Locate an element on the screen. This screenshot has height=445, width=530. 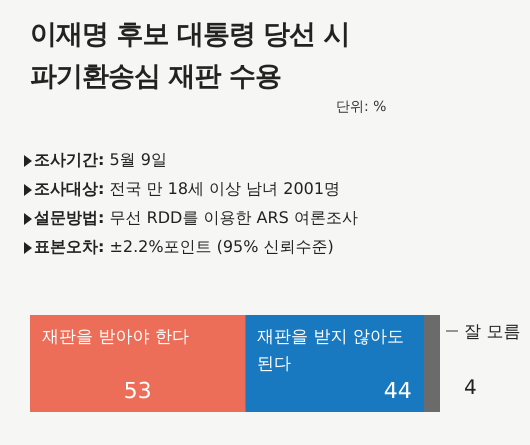
data-label: 4 is located at coordinates (470, 387).